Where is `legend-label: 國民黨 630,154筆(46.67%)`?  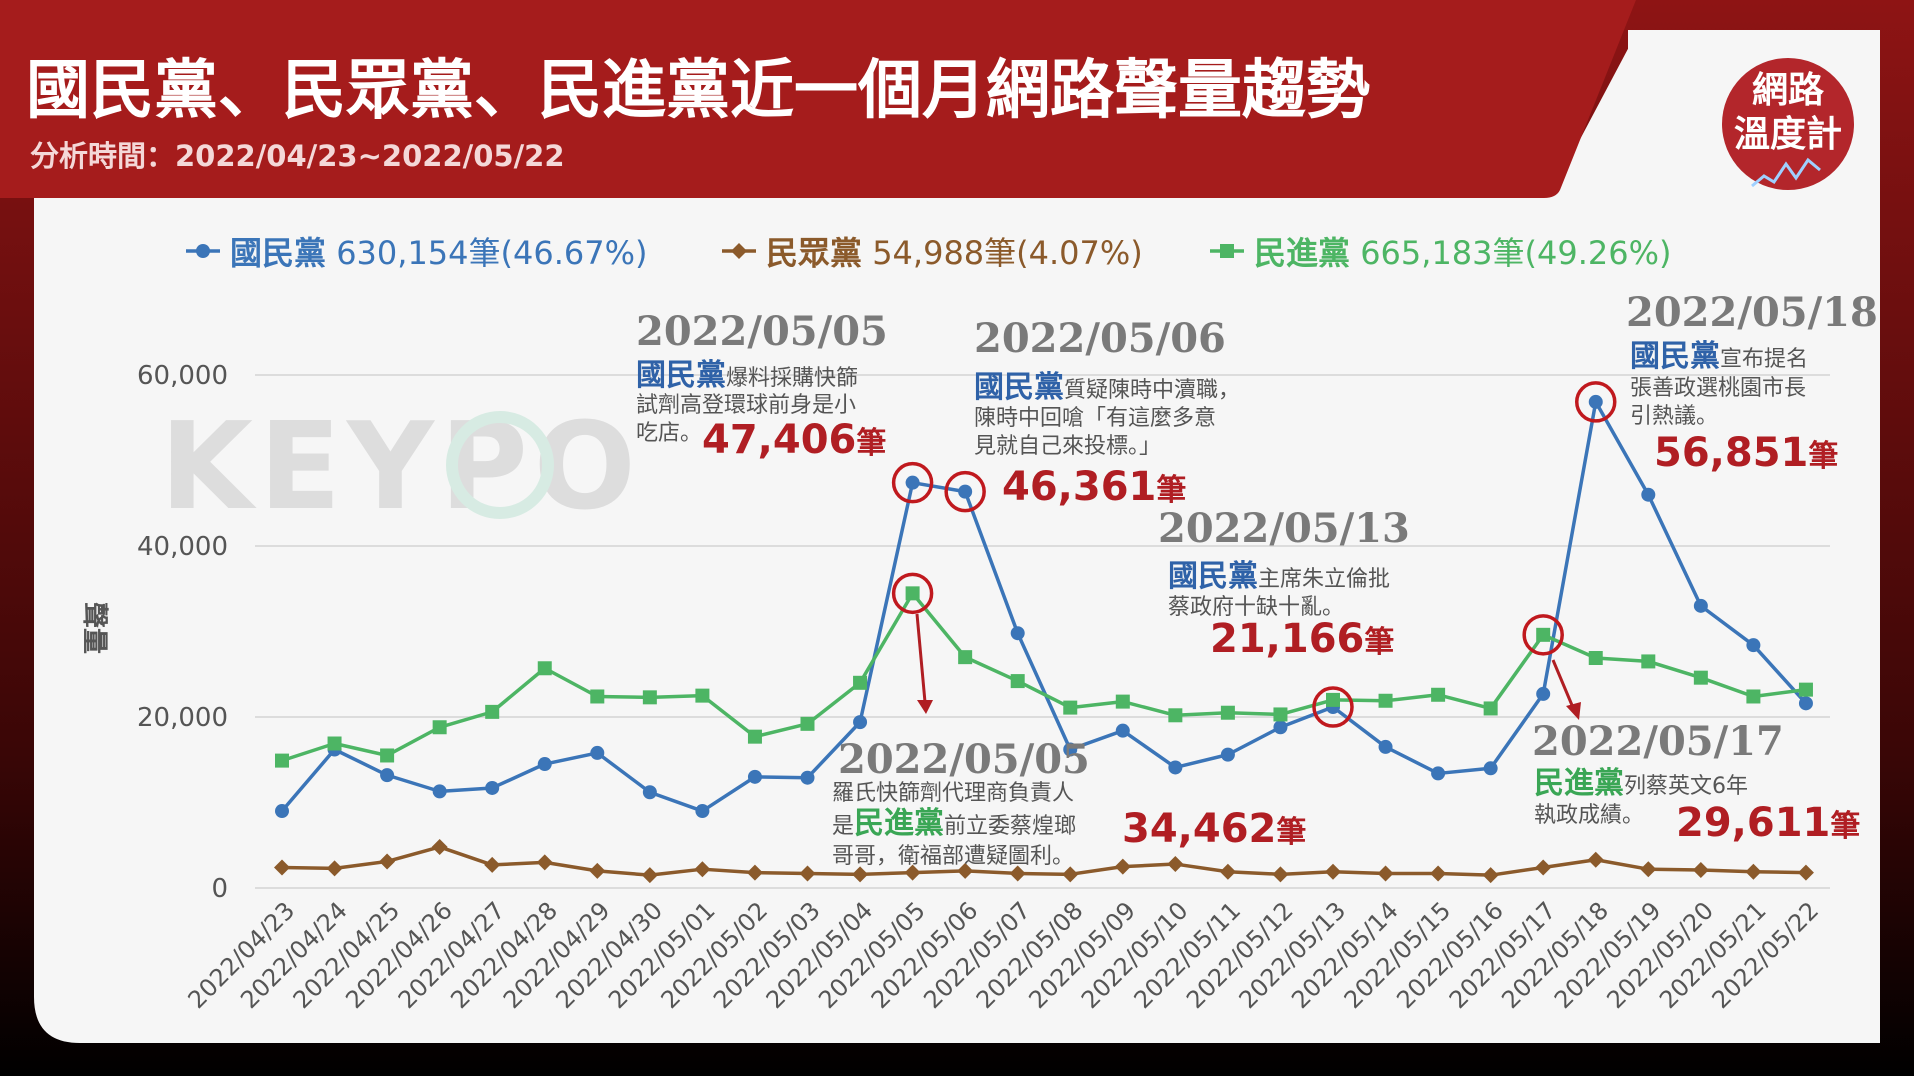
legend-label: 國民黨 630,154筆(46.67%) is located at coordinates (439, 253).